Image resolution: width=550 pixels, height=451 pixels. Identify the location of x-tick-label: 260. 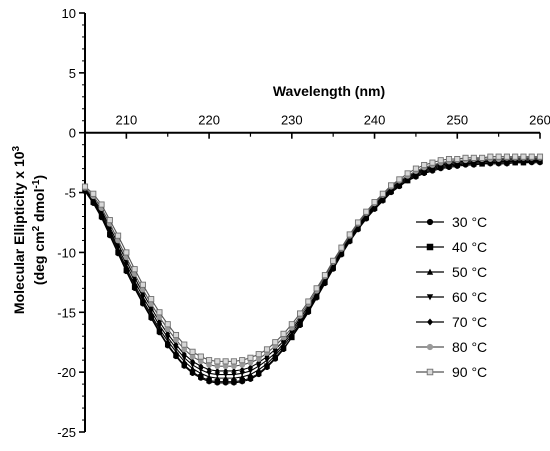
(539, 120).